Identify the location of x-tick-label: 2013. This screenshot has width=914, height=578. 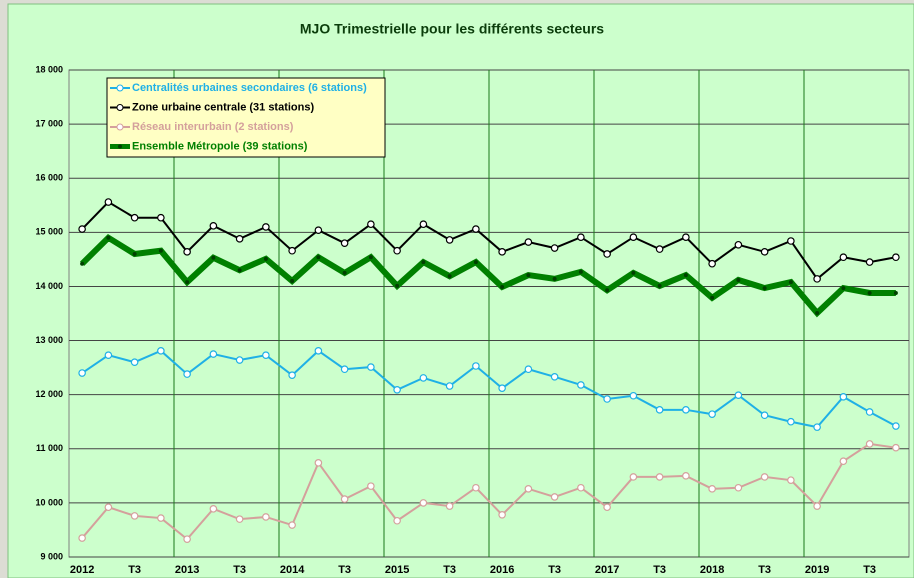
(187, 570).